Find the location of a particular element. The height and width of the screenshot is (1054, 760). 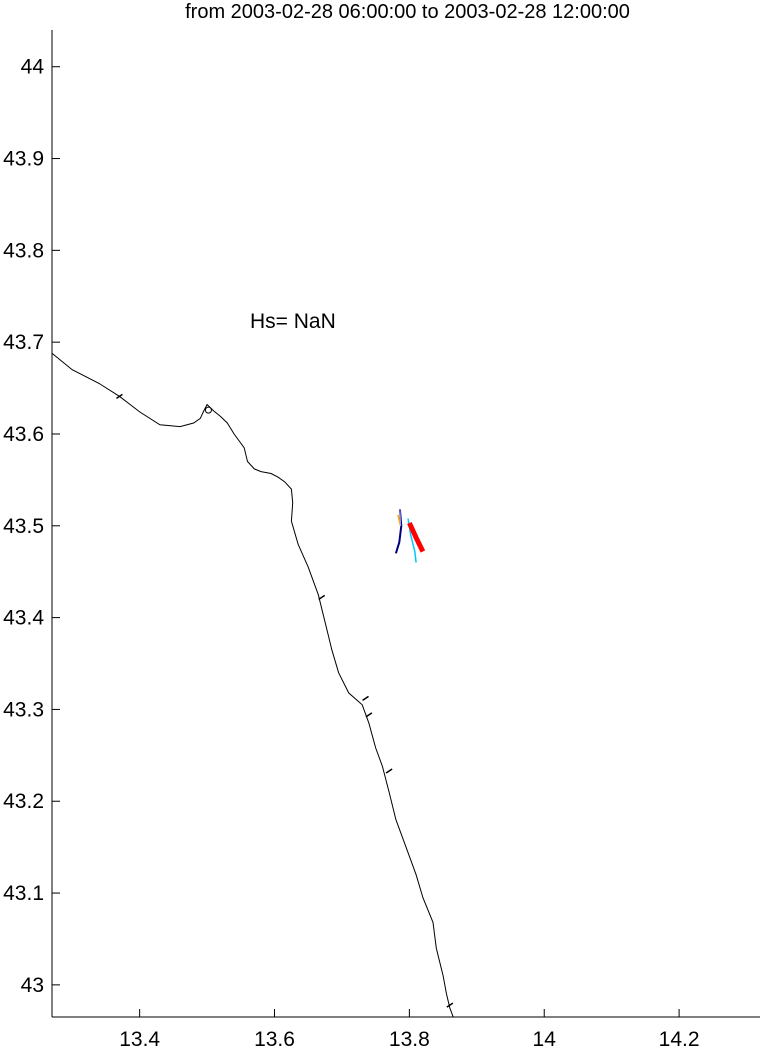

harbor-loop is located at coordinates (208, 410).